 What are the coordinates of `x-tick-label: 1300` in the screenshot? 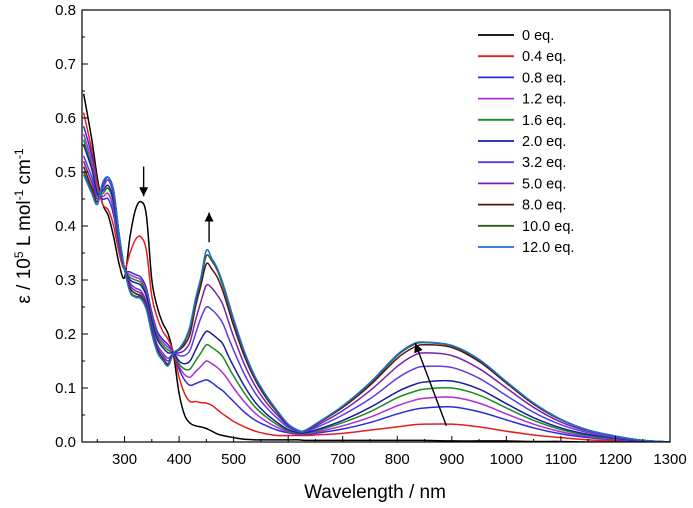 It's located at (669, 459).